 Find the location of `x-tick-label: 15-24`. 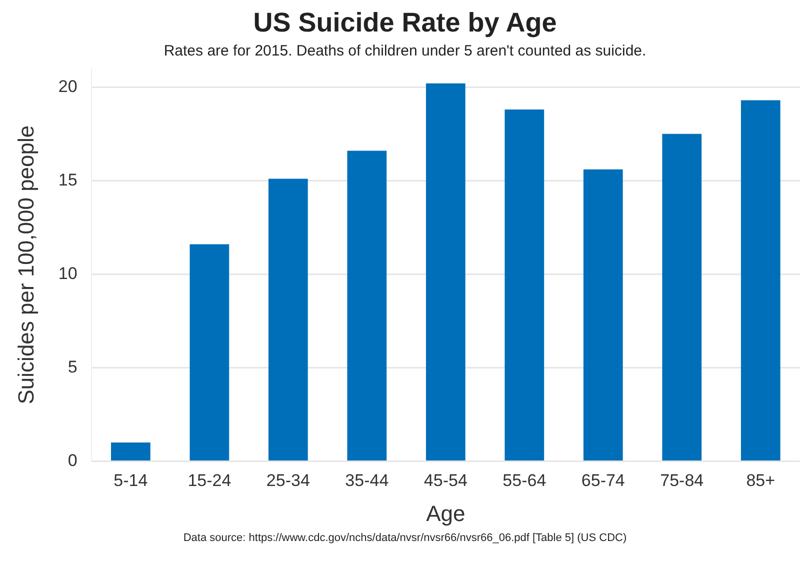

x-tick-label: 15-24 is located at coordinates (210, 480).